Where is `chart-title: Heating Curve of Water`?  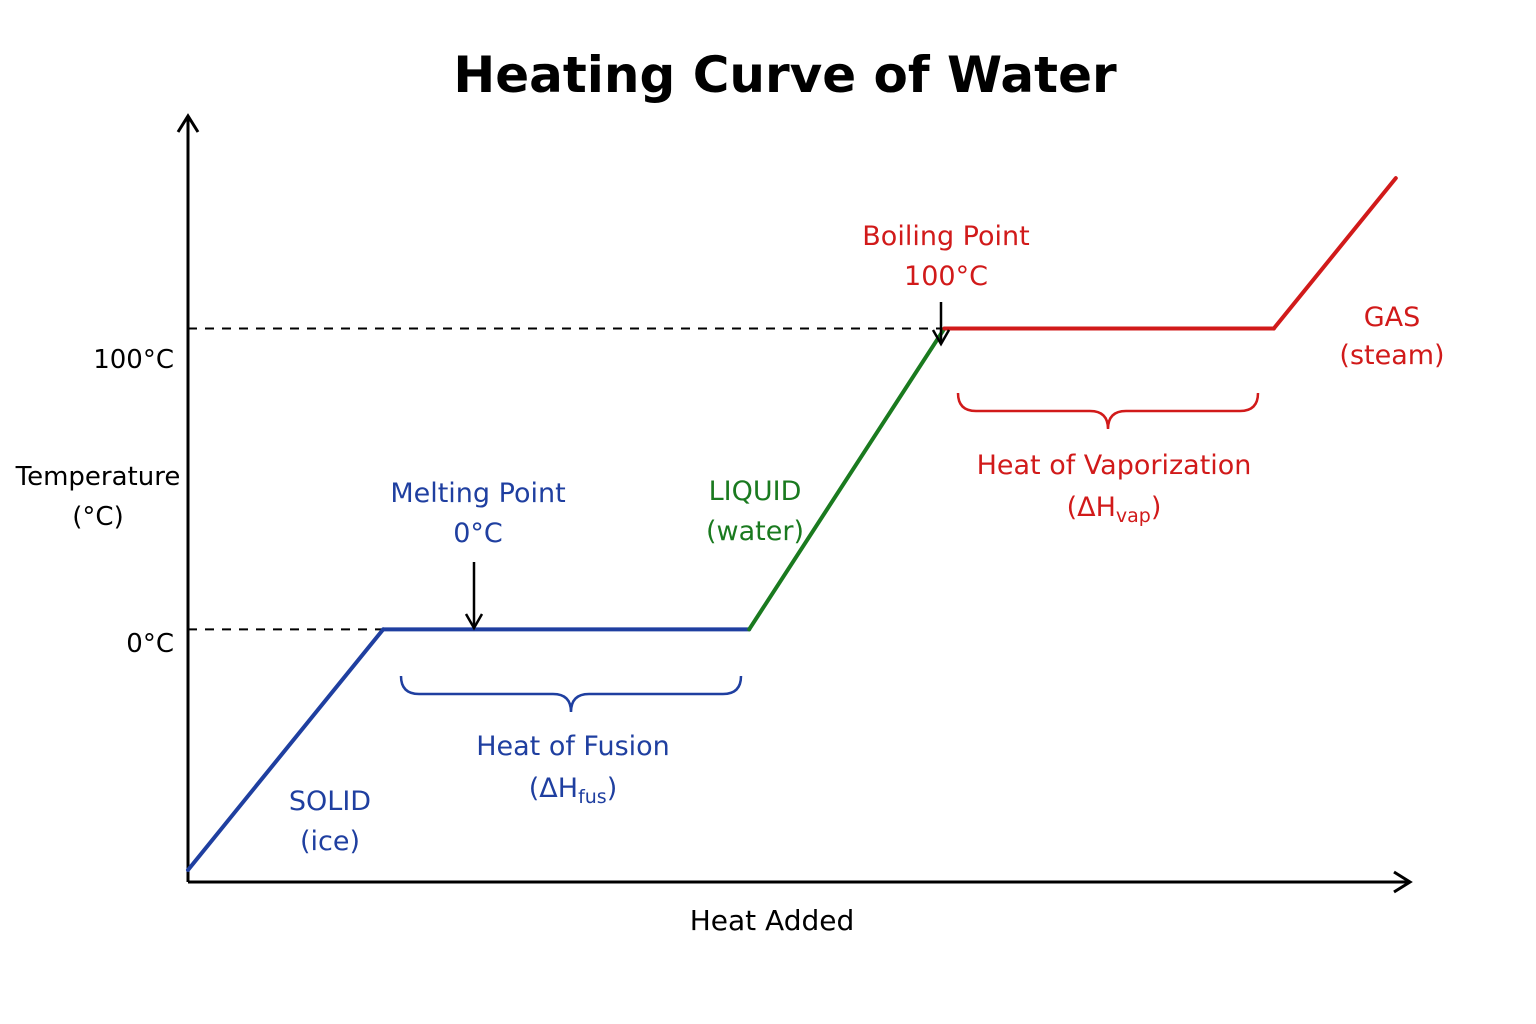
chart-title: Heating Curve of Water is located at coordinates (785, 75).